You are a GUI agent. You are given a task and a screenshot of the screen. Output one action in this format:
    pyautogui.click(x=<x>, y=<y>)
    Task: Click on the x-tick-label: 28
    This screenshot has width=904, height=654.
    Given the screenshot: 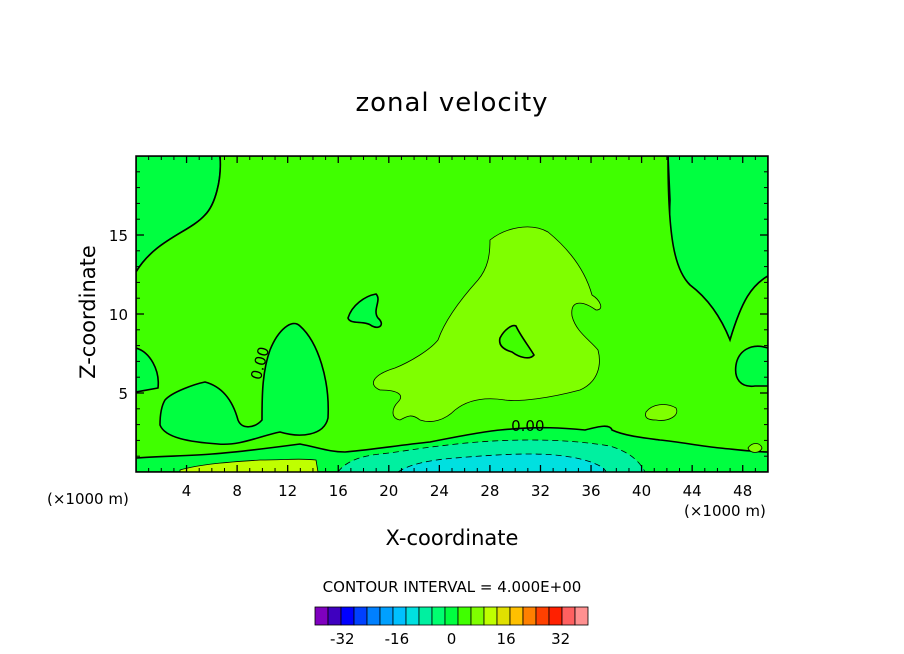 What is the action you would take?
    pyautogui.click(x=489, y=491)
    